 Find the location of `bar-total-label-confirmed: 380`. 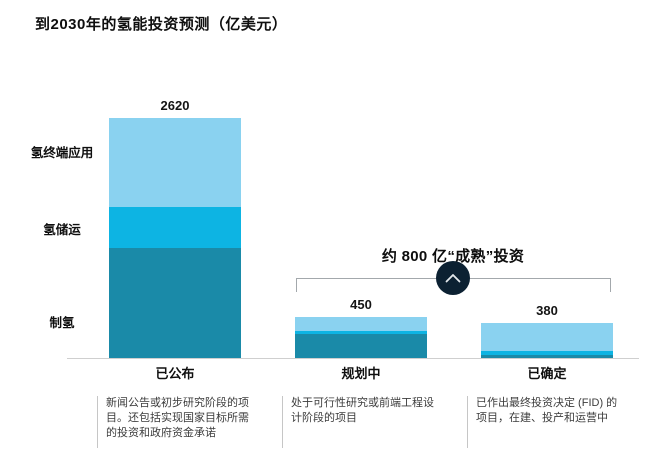

bar-total-label-confirmed: 380 is located at coordinates (547, 311).